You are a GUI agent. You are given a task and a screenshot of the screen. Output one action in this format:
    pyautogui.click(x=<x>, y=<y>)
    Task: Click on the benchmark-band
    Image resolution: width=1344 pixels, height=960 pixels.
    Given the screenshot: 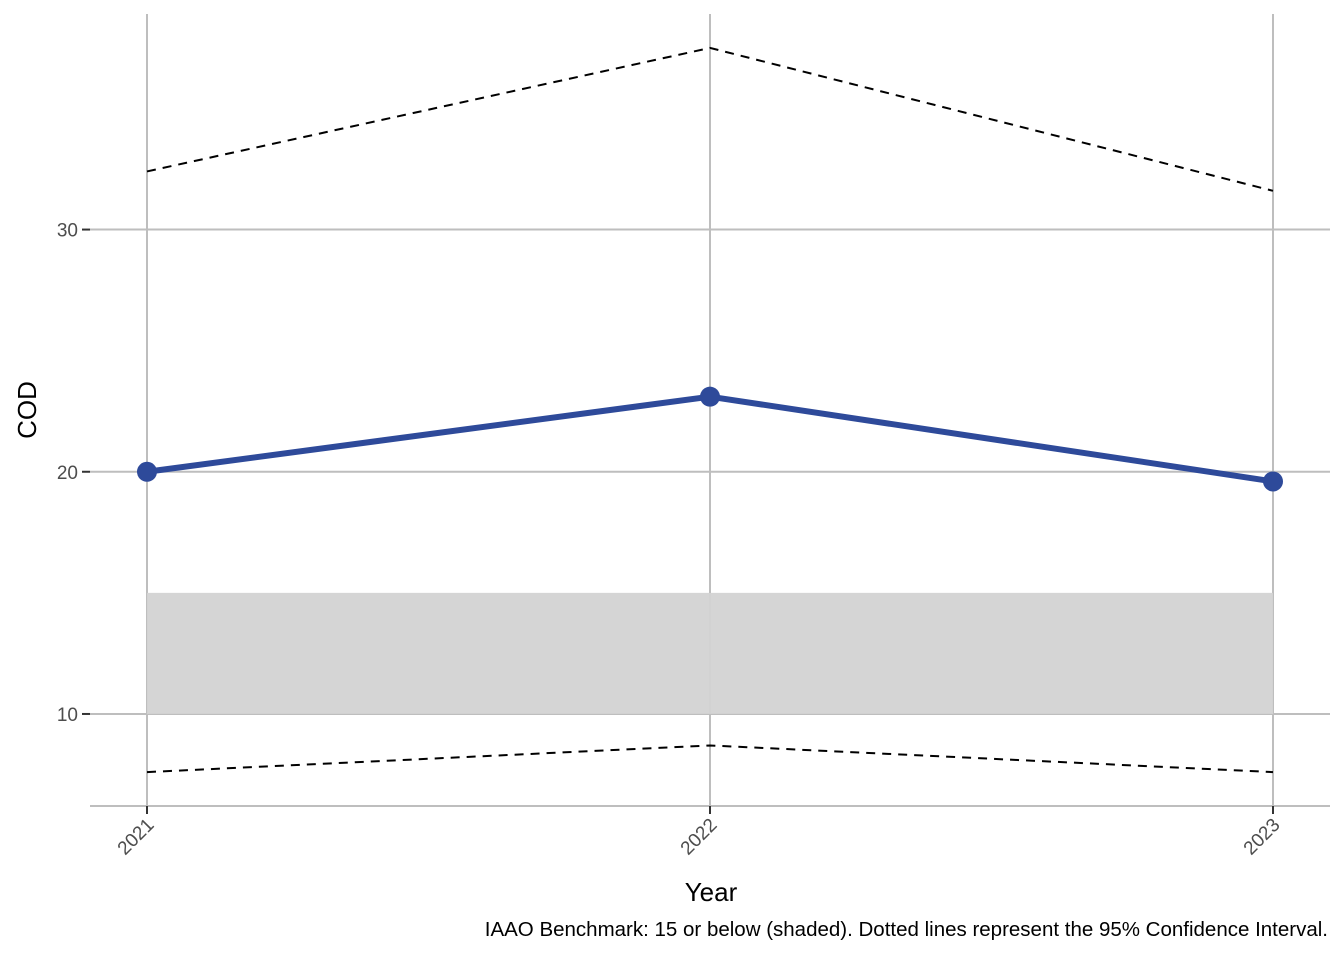 What is the action you would take?
    pyautogui.click(x=710, y=653)
    